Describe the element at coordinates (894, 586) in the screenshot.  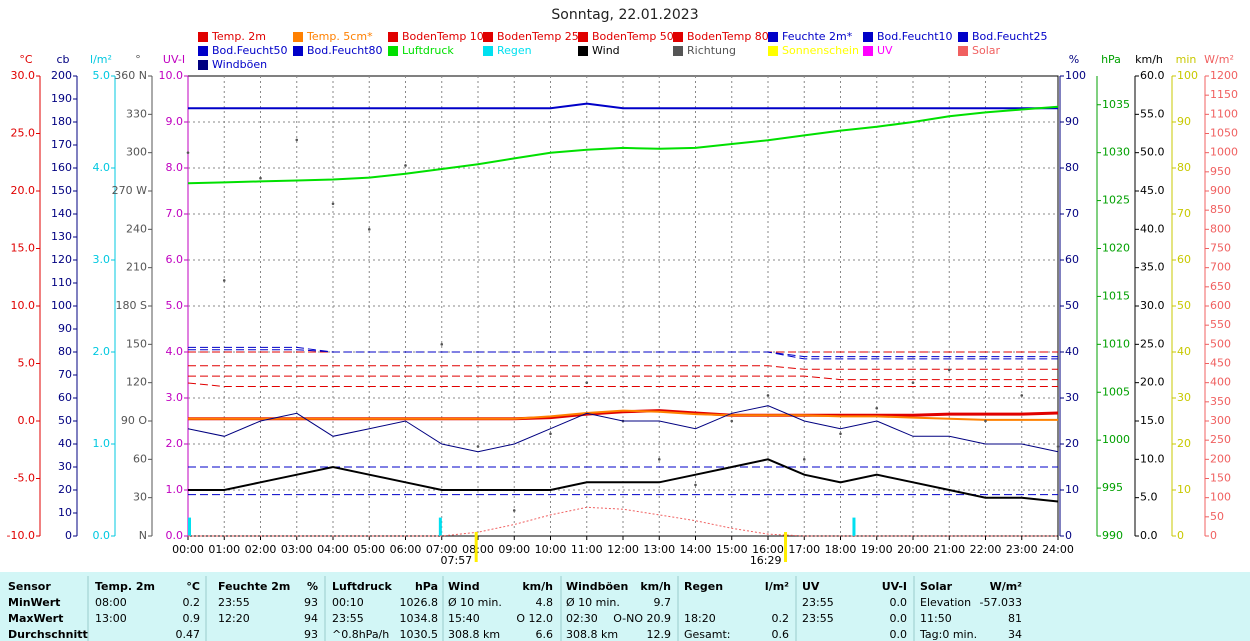
I see `table-header: UV-I` at that location.